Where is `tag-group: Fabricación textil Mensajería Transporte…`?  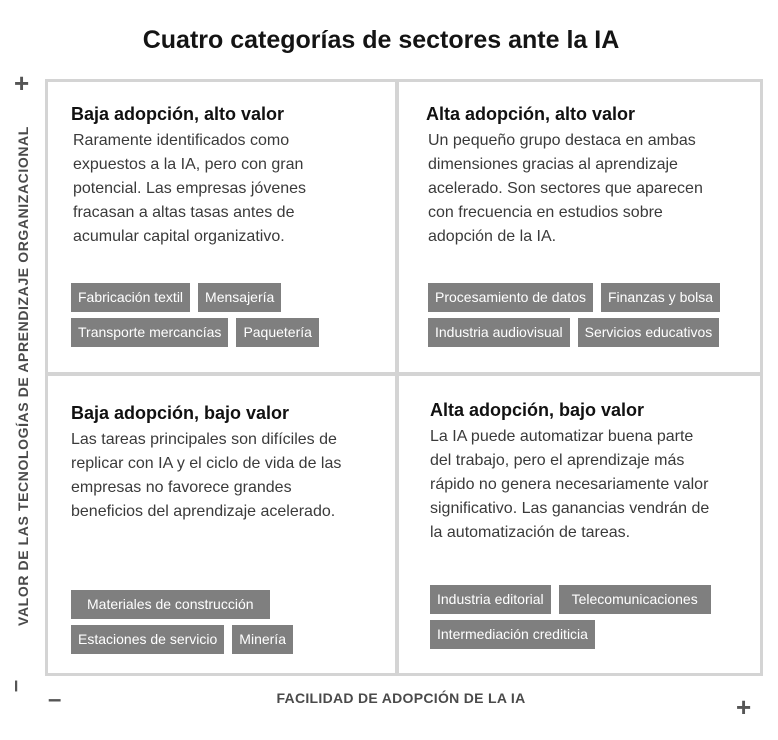 tag-group: Fabricación textil Mensajería Transporte… is located at coordinates (195, 318).